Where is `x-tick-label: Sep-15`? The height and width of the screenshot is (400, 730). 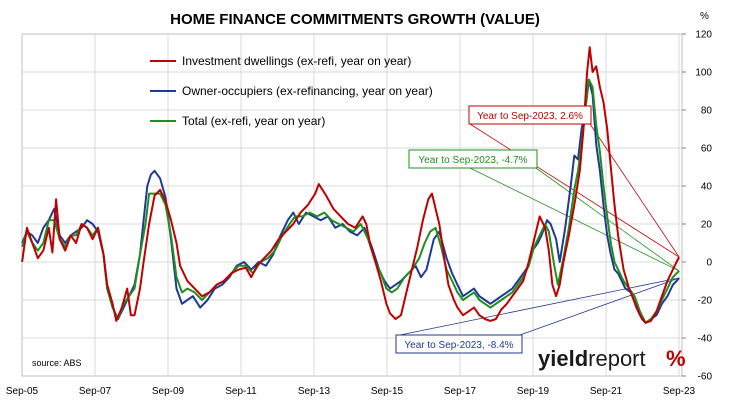 x-tick-label: Sep-15 is located at coordinates (387, 391).